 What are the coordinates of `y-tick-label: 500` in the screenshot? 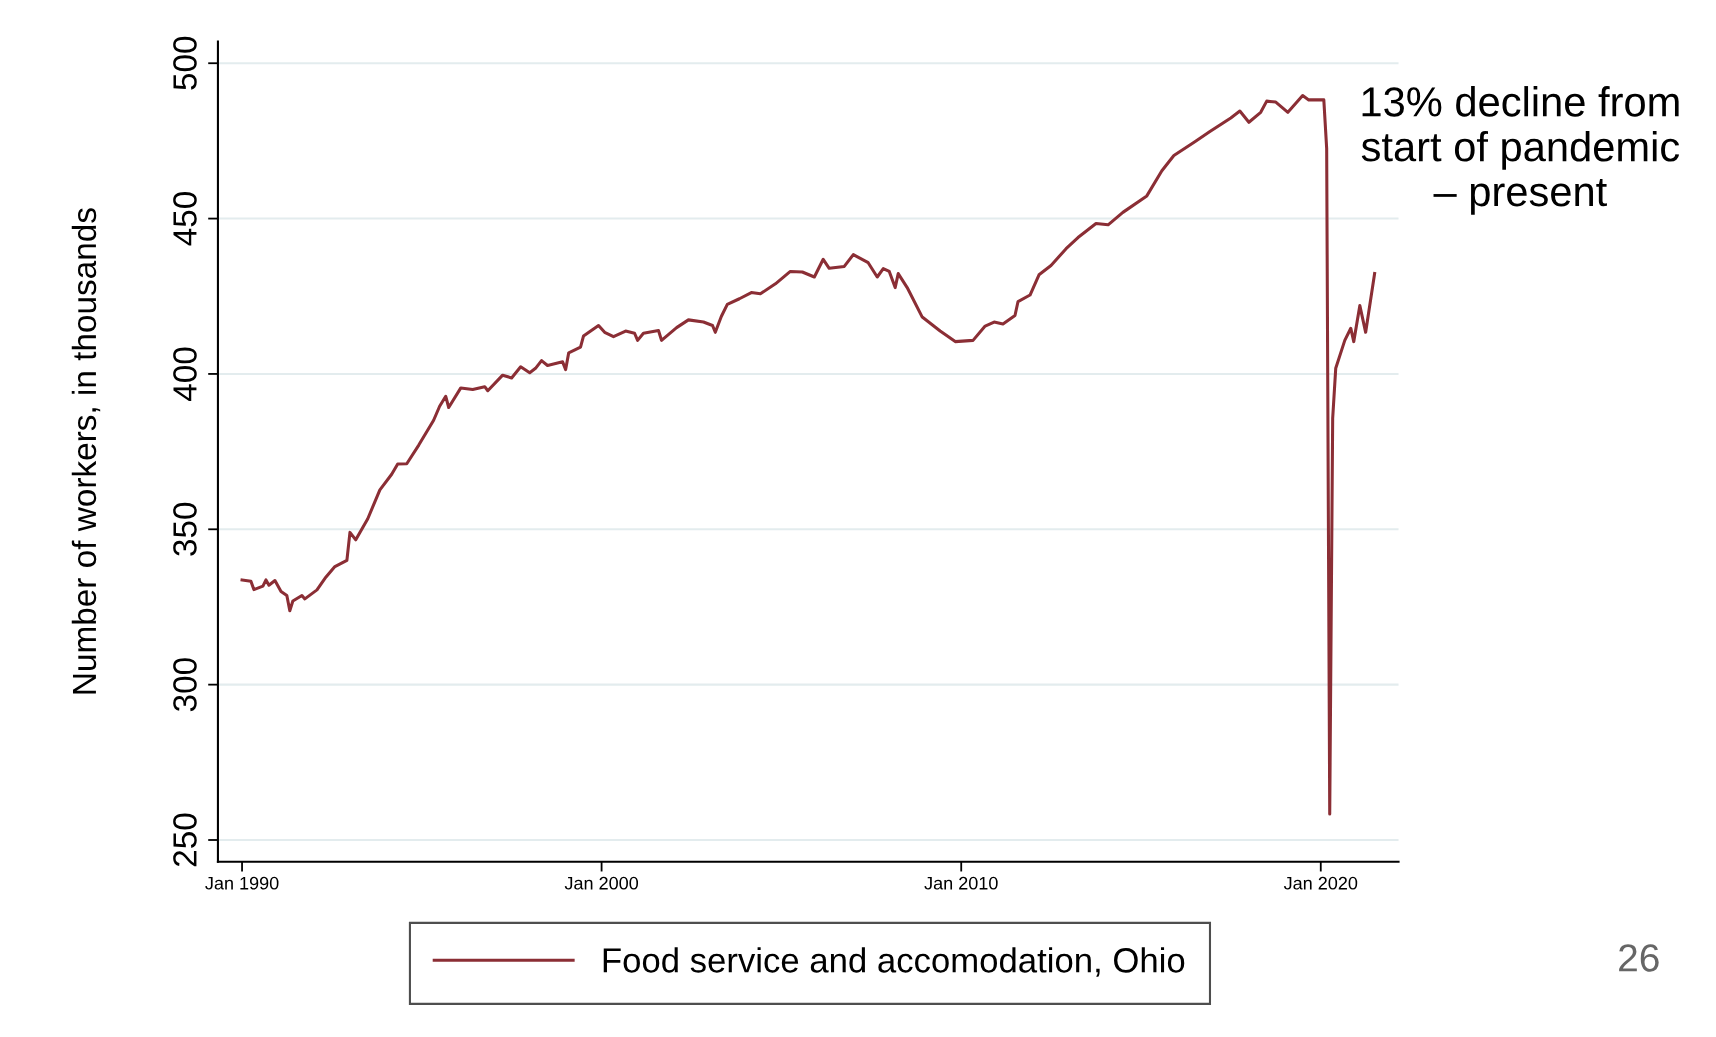 It's located at (185, 63).